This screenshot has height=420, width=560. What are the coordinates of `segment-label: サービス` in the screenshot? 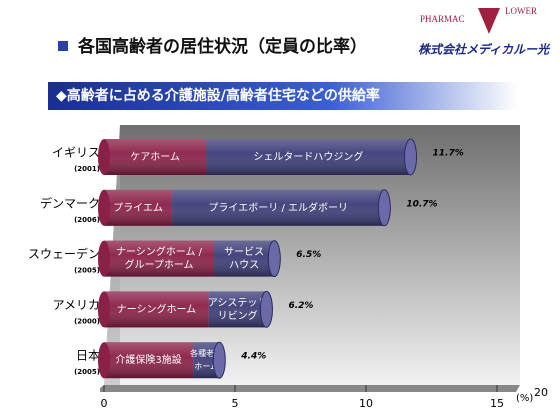 It's located at (244, 252).